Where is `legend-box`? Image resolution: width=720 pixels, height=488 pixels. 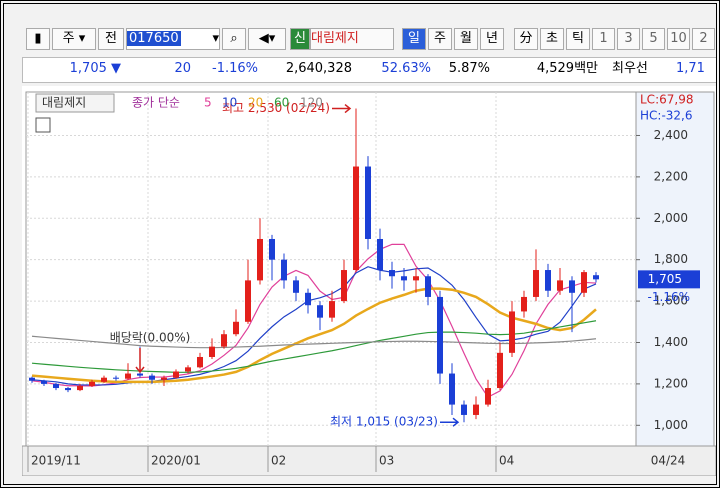 legend-box is located at coordinates (75, 103).